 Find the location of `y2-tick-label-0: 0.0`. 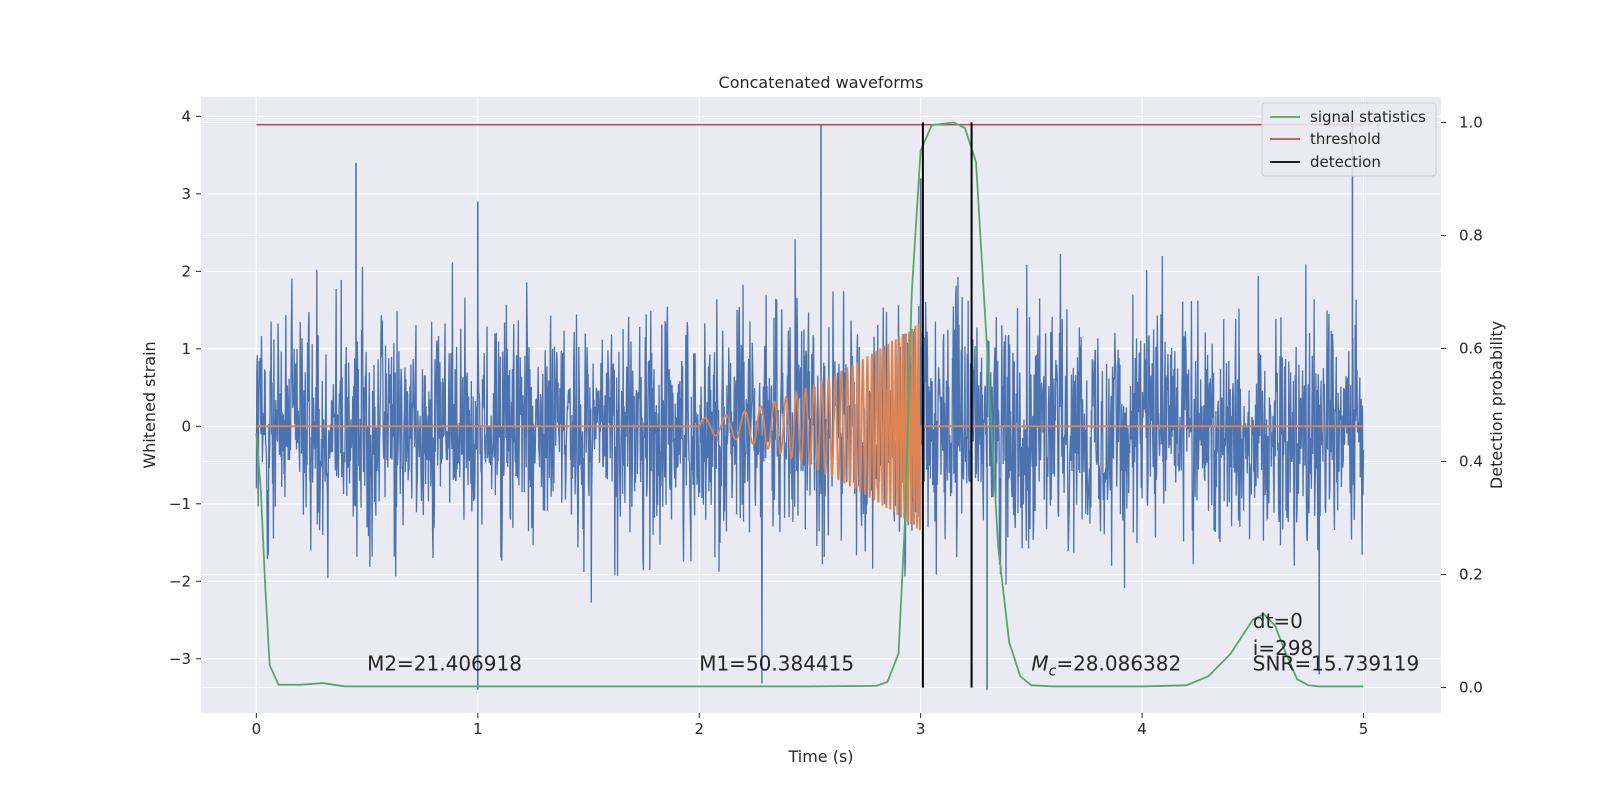

y2-tick-label-0: 0.0 is located at coordinates (1471, 688).